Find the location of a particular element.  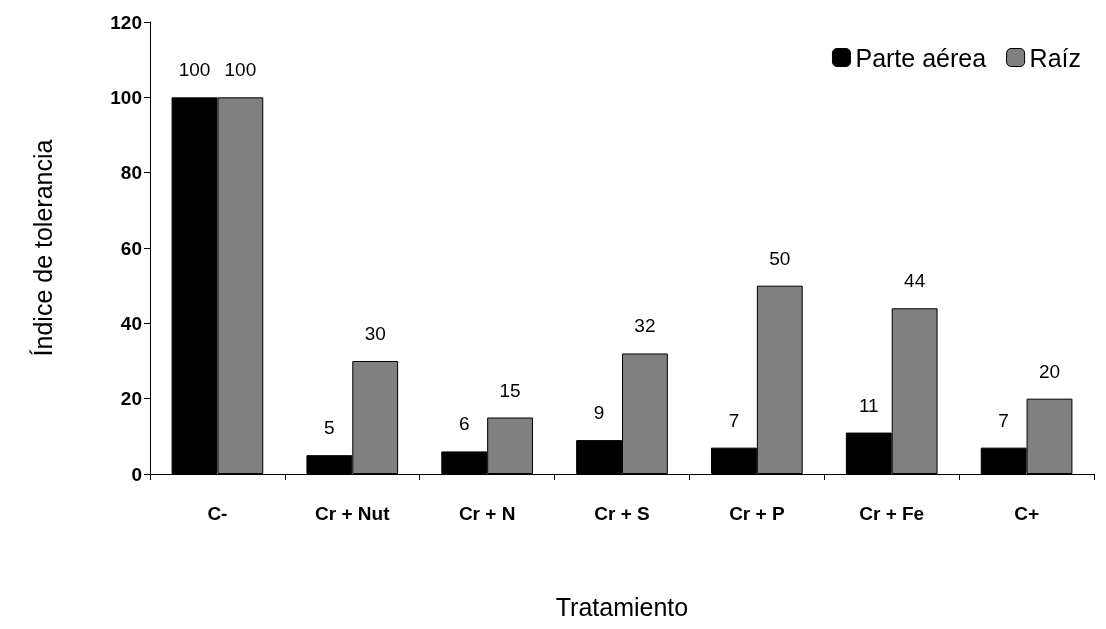

y-tick-label: 60 is located at coordinates (131, 248).